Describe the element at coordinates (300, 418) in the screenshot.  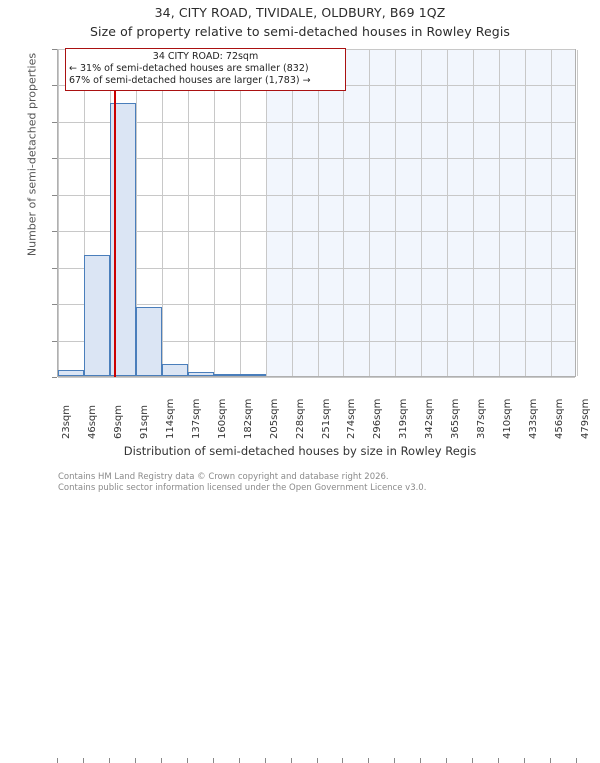
I see `x-axis-tick-label: 228sqm` at that location.